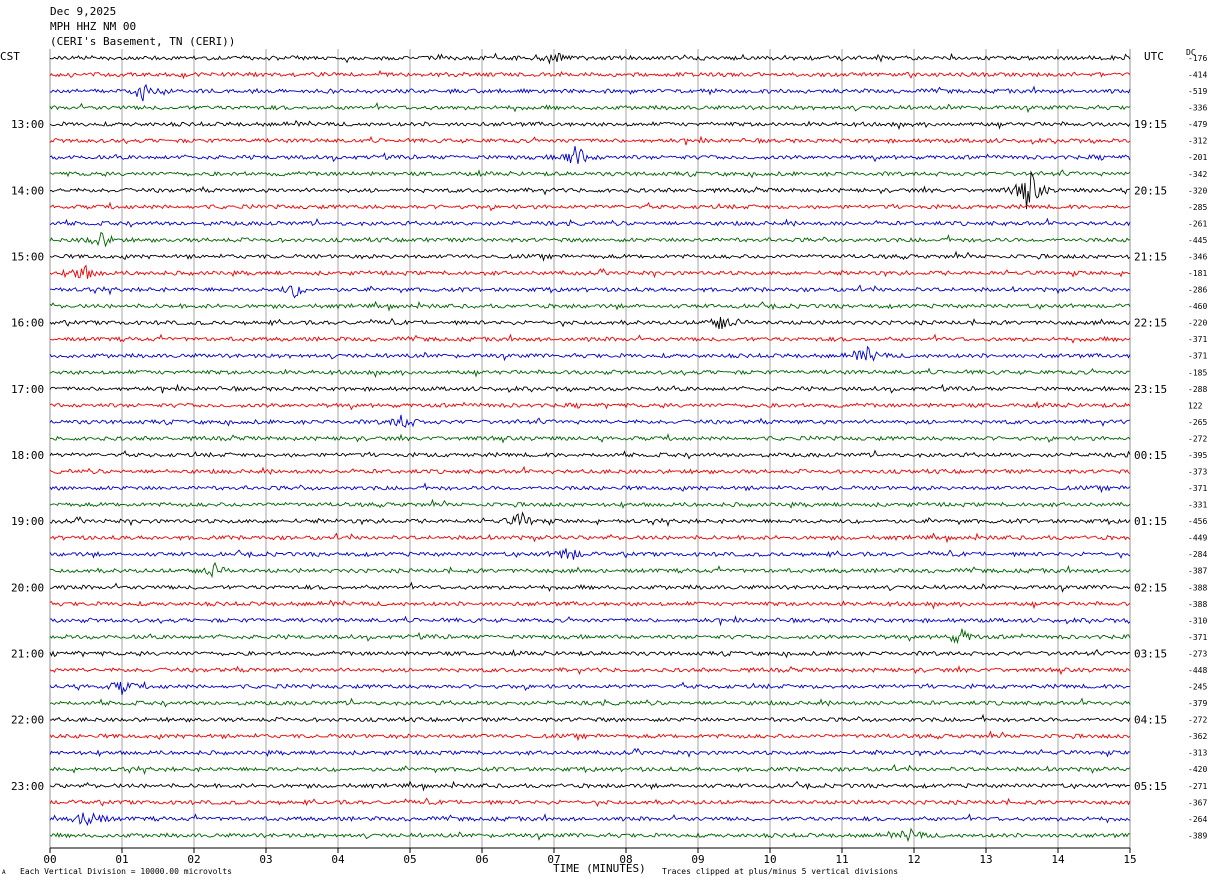 This screenshot has height=886, width=1210. Describe the element at coordinates (1197, 207) in the screenshot. I see `dc-offset-label-9: -285` at that location.